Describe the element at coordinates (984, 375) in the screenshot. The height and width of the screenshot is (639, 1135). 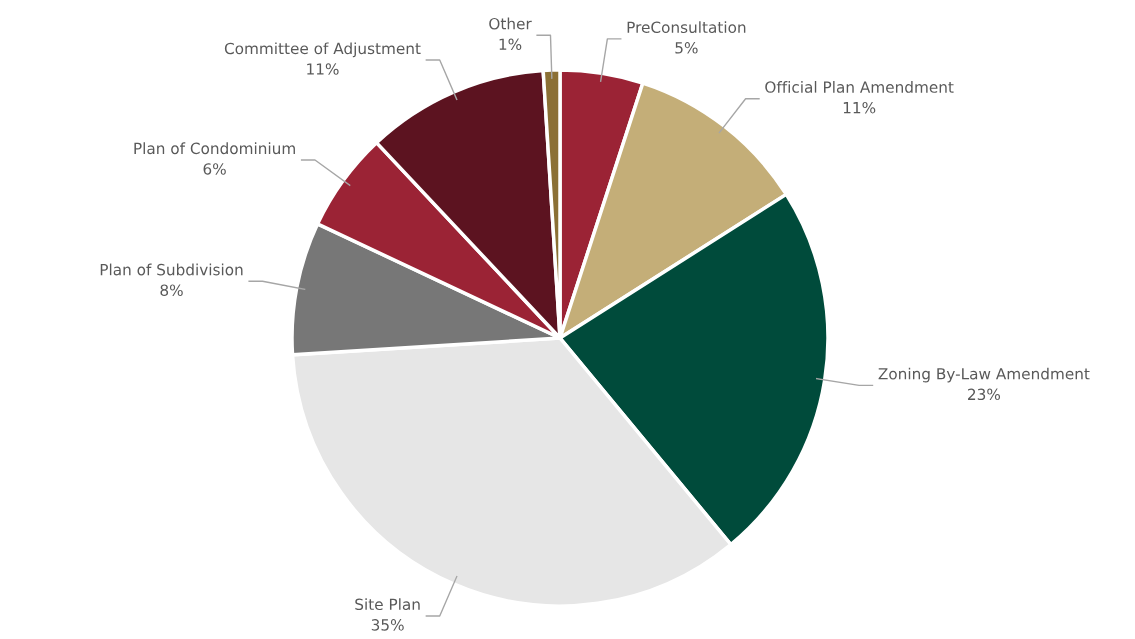
I see `slice-label: Zoning By-Law Amendment` at that location.